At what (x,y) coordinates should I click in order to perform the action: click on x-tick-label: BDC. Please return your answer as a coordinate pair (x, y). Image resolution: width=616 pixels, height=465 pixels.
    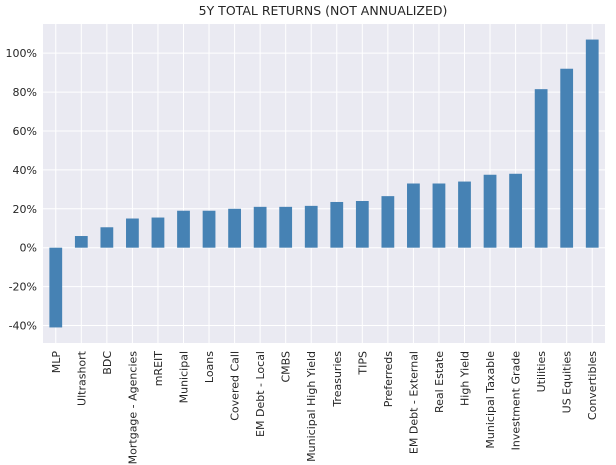
    Looking at the image, I should click on (107, 363).